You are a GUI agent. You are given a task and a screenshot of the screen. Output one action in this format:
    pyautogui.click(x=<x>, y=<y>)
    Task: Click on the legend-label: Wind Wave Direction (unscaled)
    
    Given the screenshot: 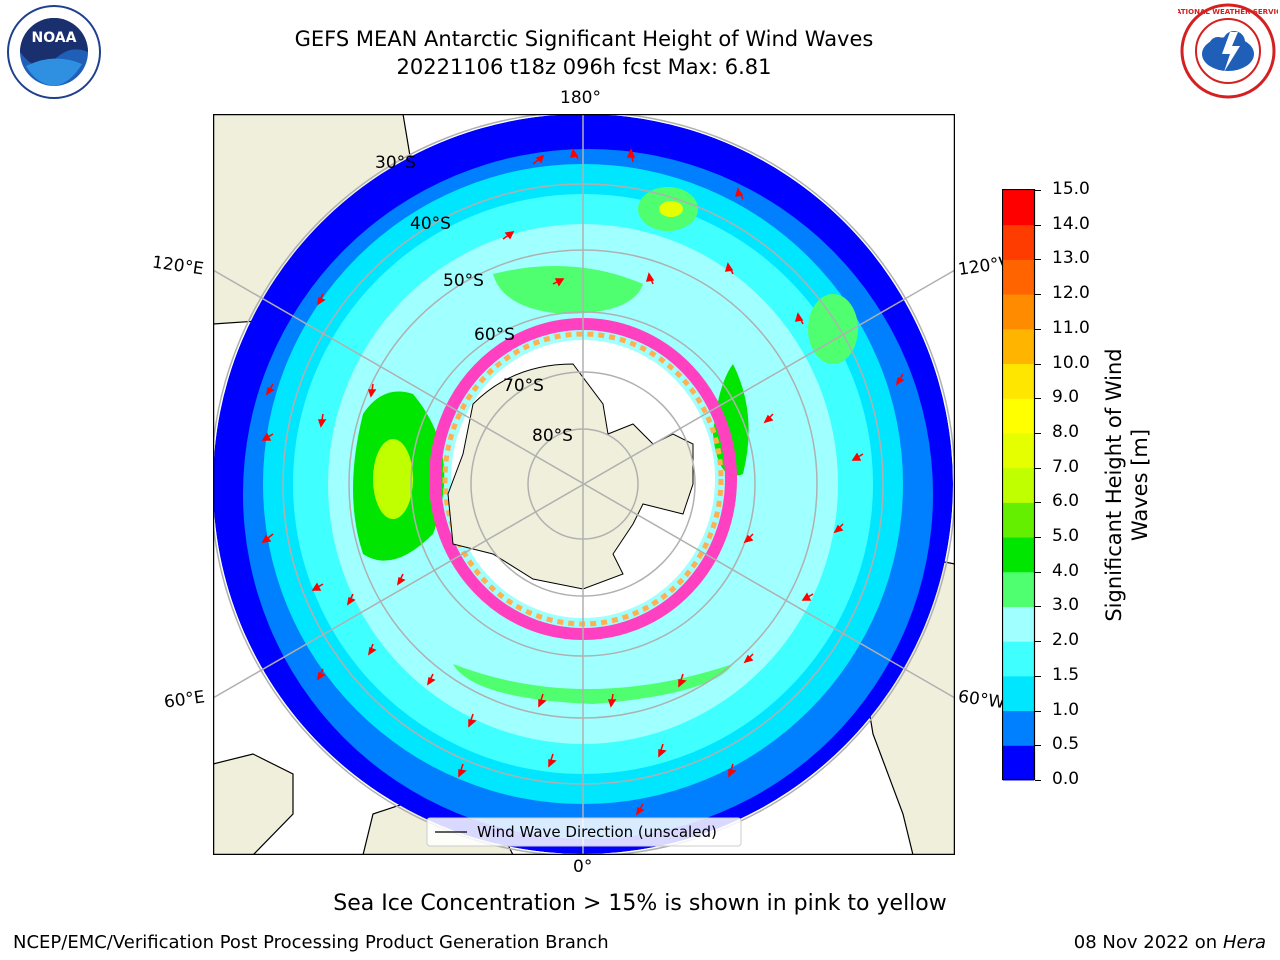 What is the action you would take?
    pyautogui.click(x=597, y=832)
    